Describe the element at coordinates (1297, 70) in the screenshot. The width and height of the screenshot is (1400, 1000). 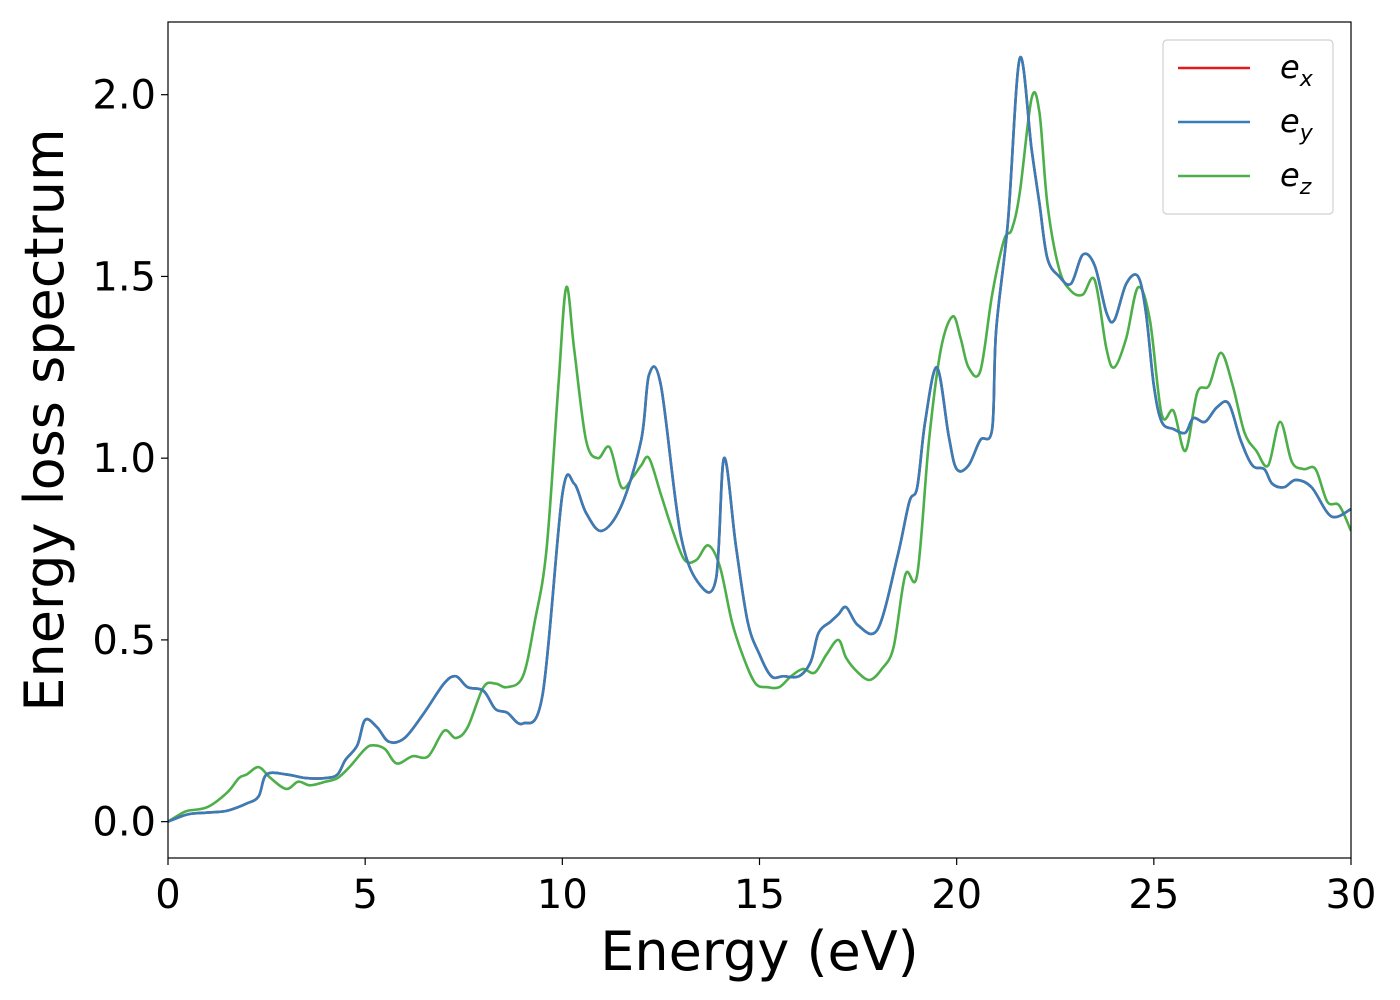
I see `legend-label-x: ex` at that location.